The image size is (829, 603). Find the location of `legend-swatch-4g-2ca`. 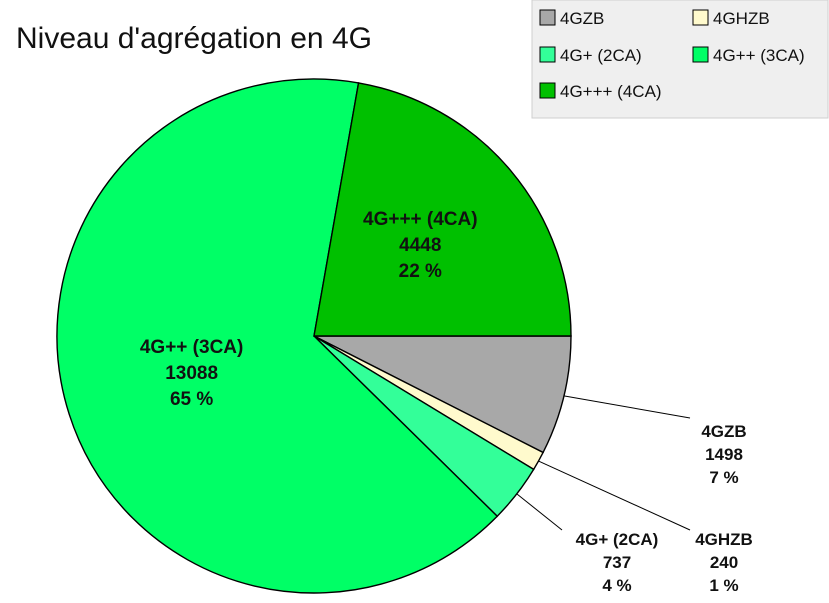

legend-swatch-4g-2ca is located at coordinates (547, 54).